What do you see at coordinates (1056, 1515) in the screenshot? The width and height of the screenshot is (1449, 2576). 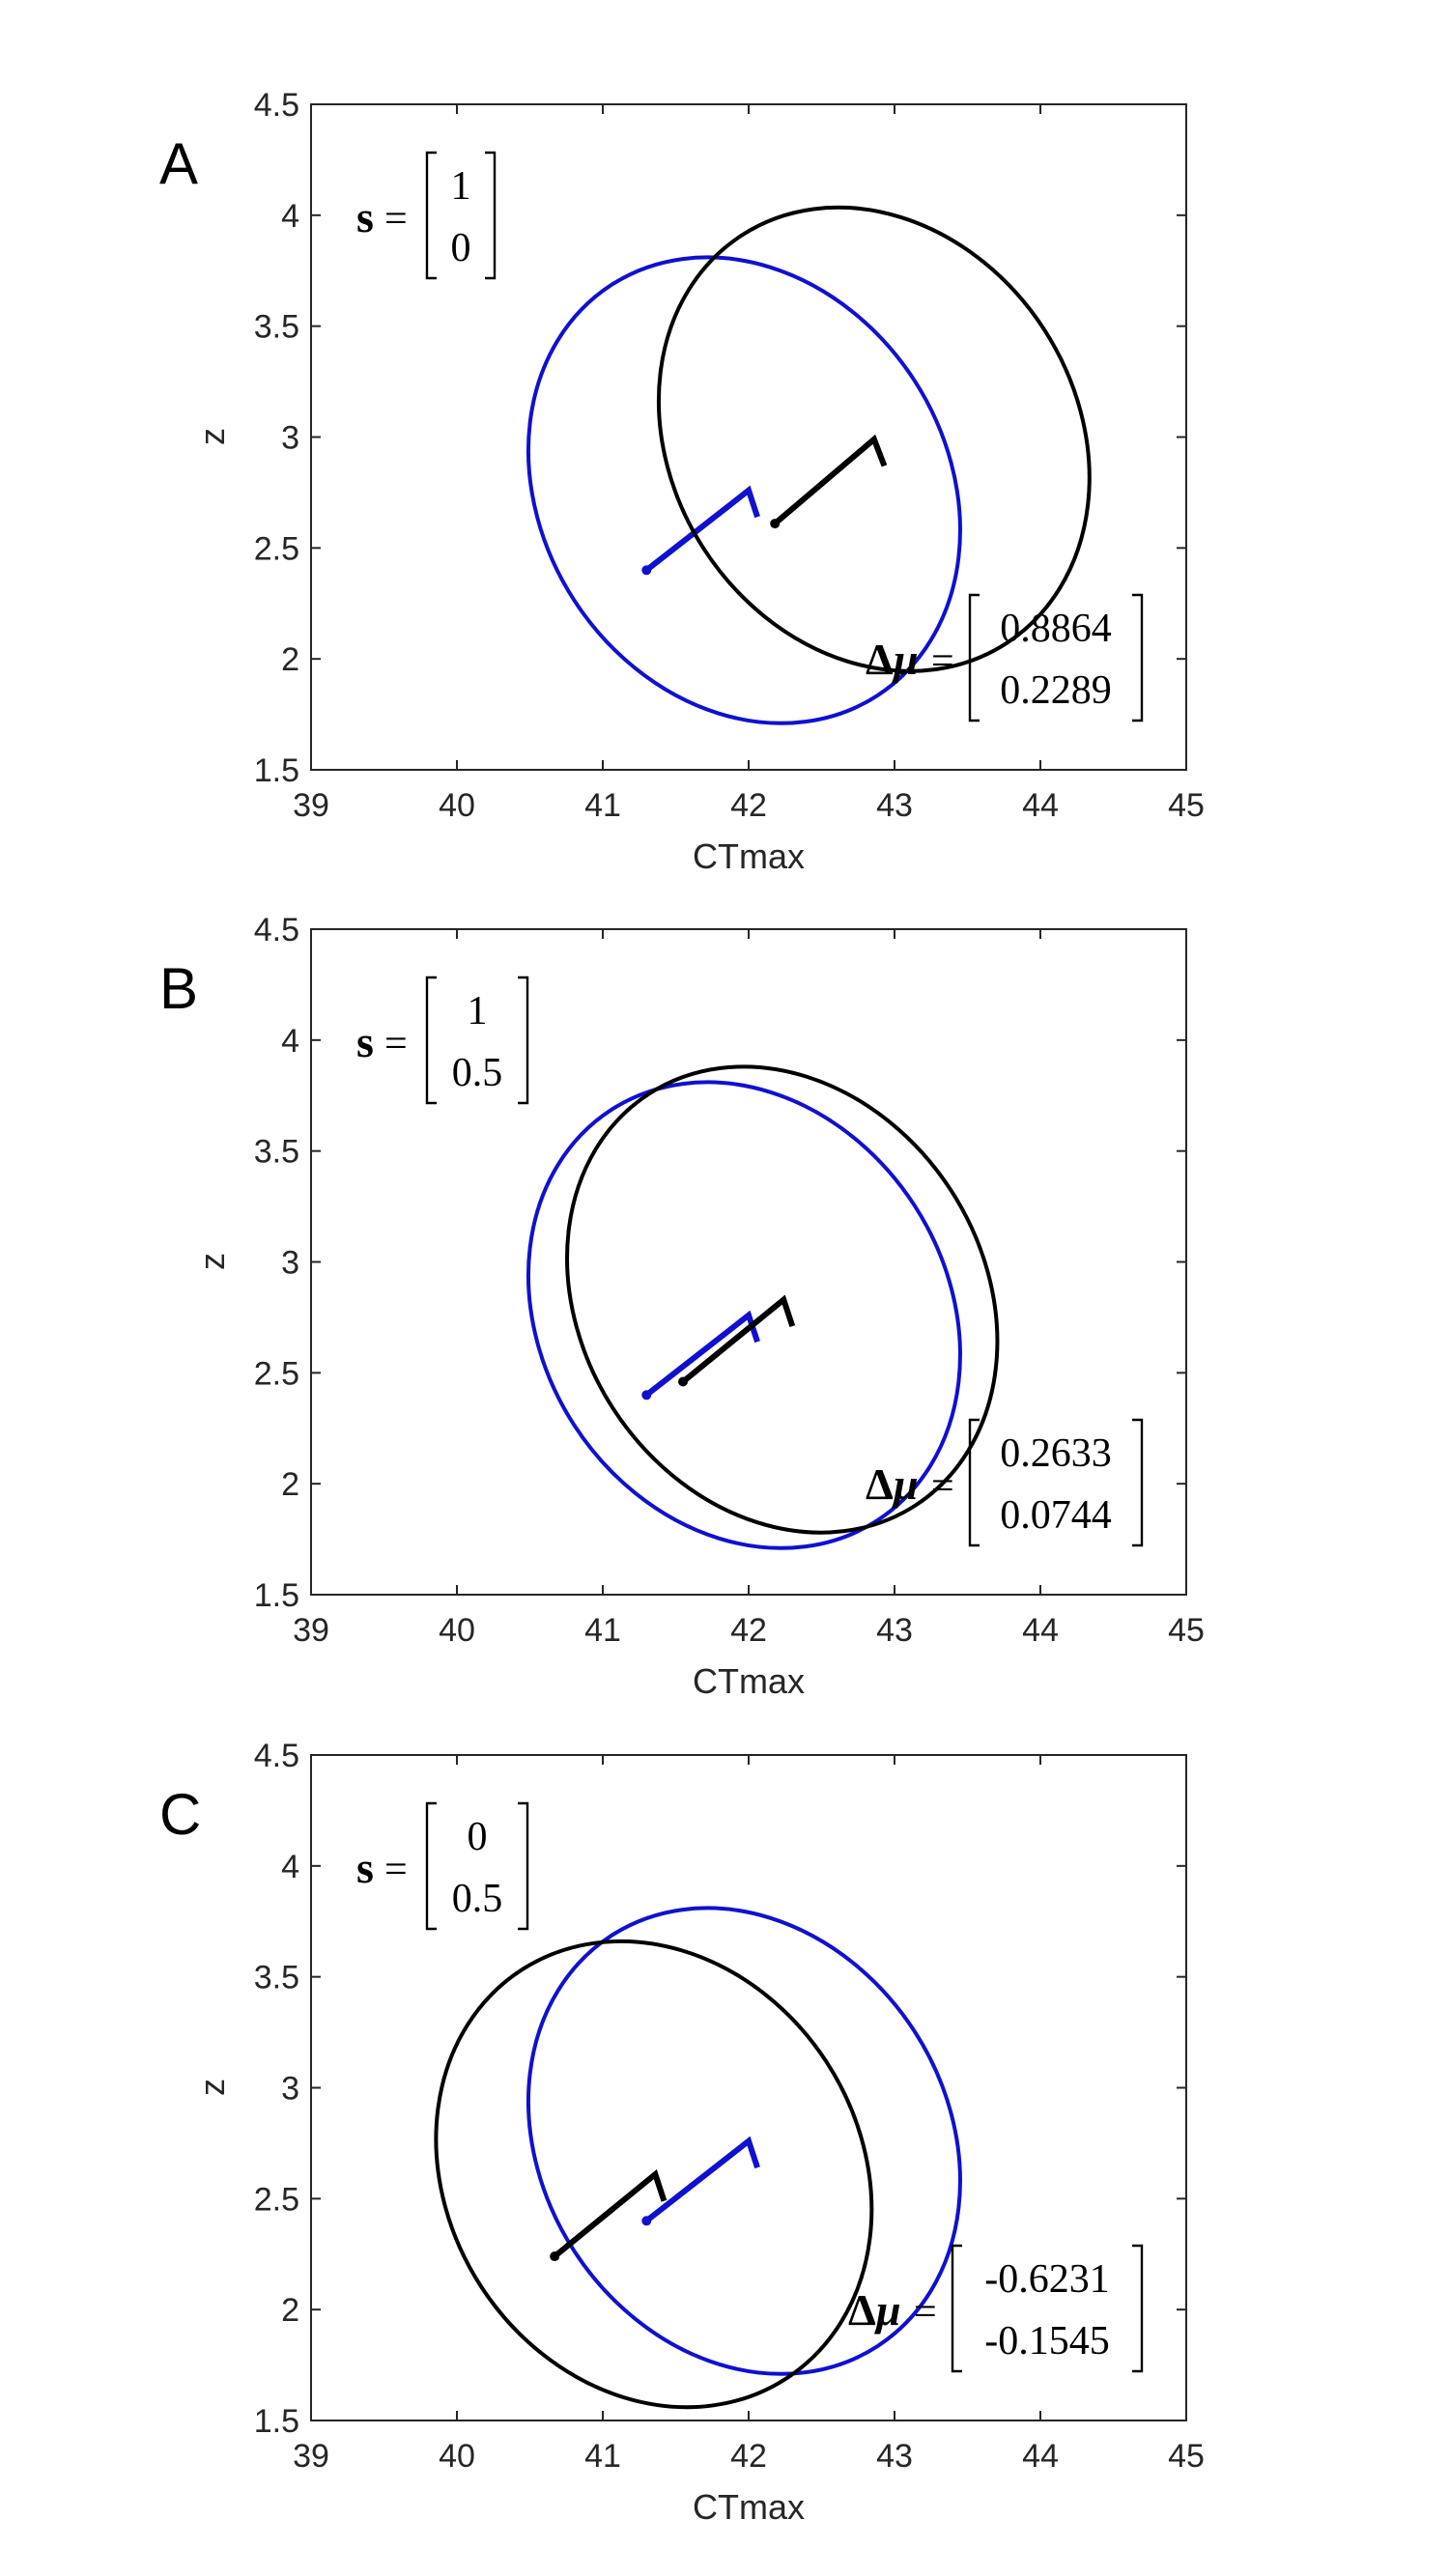 I see `delta-mu-value-2: 0.0744` at bounding box center [1056, 1515].